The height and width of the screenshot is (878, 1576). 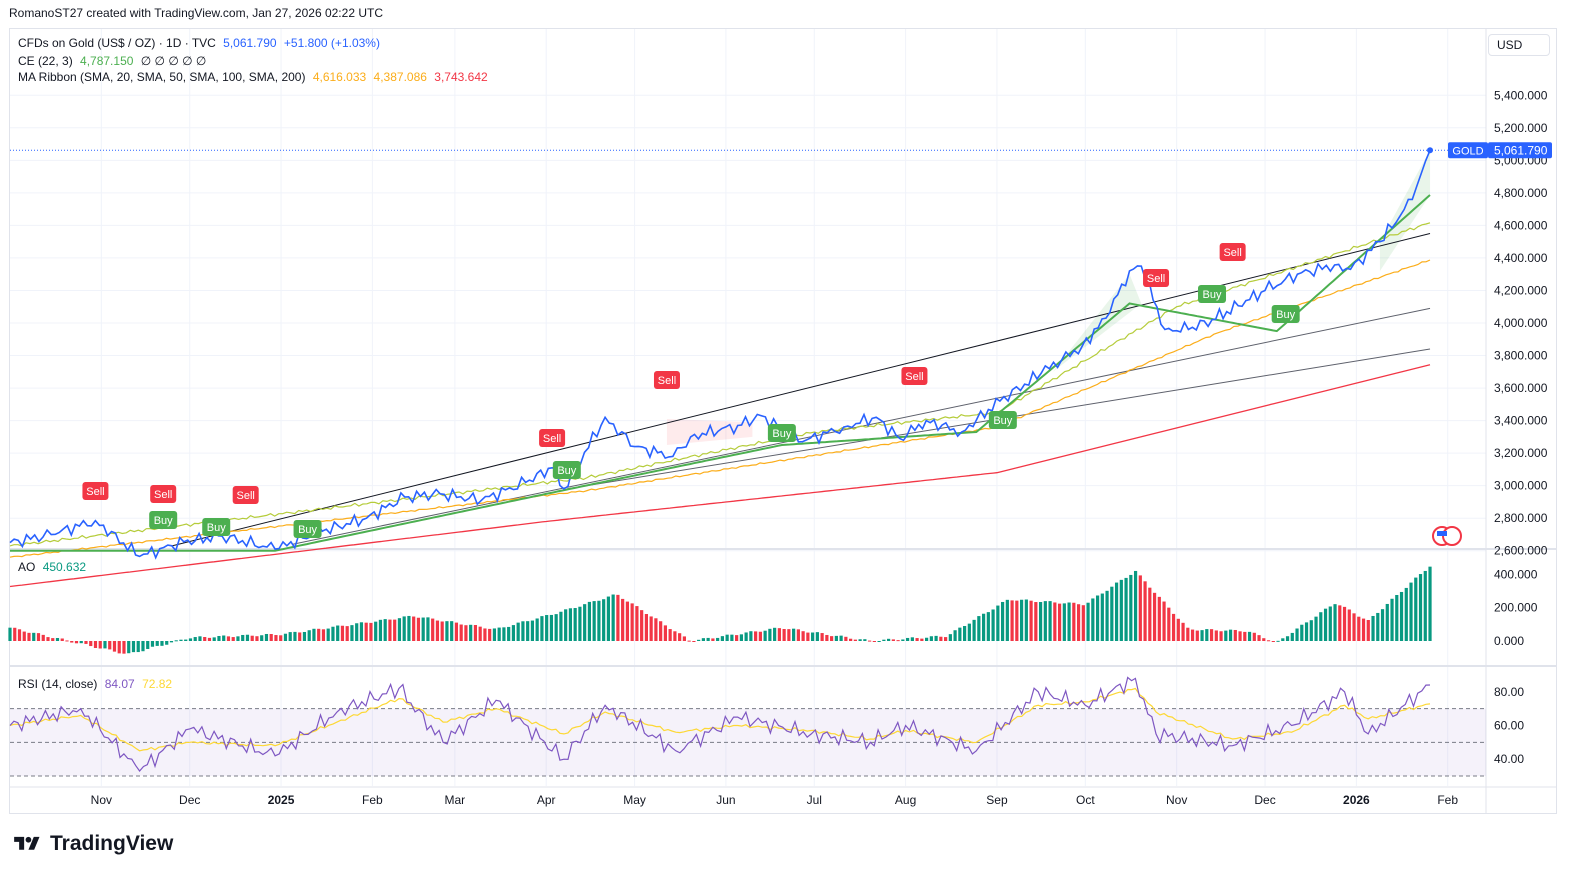 I want to click on tradingview-brand: TradingView, so click(x=91, y=844).